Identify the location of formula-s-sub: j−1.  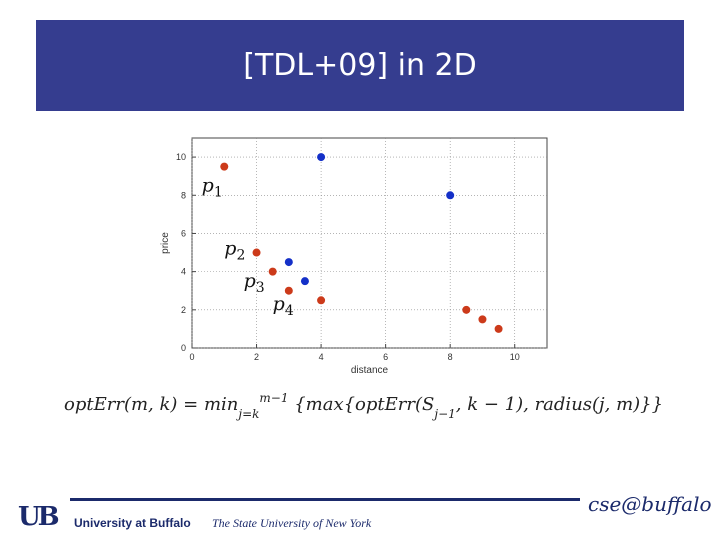
(445, 414).